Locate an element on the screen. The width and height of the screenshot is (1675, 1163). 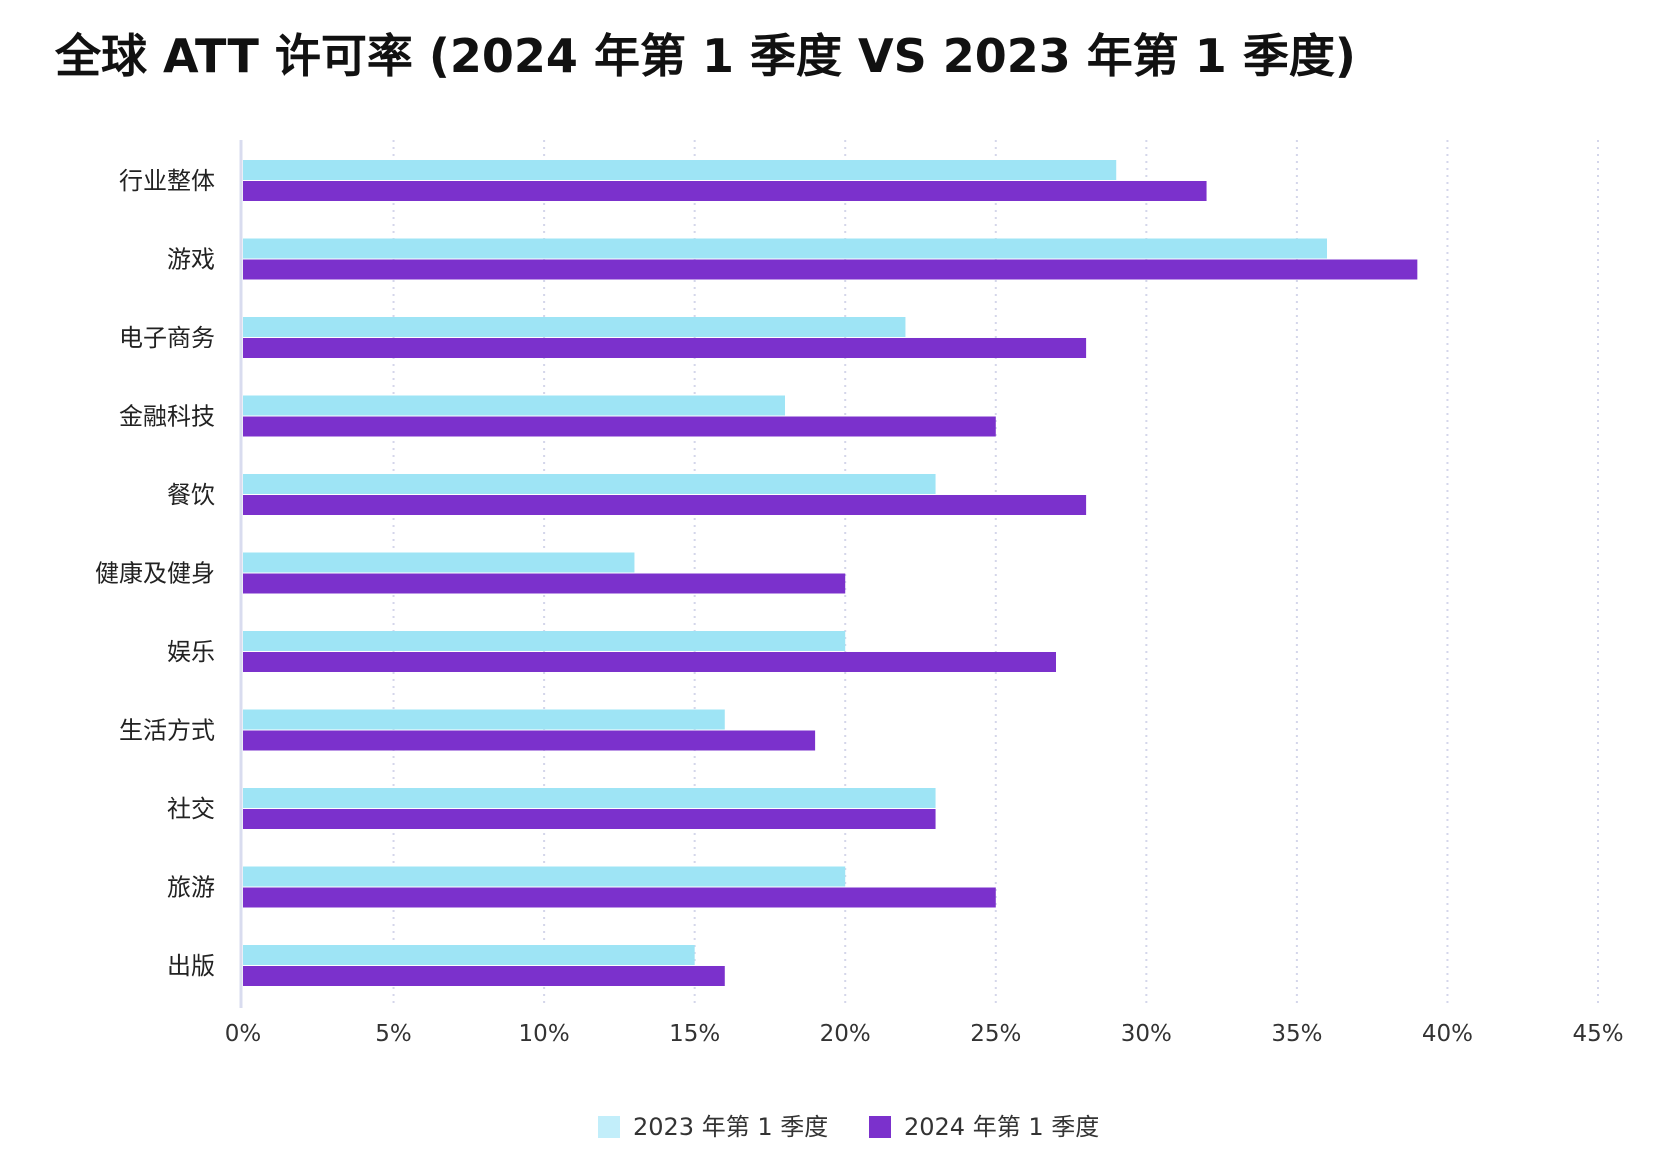
legend: 2023 年第 1 季度 2024 年第 1 季度 is located at coordinates (848, 1127).